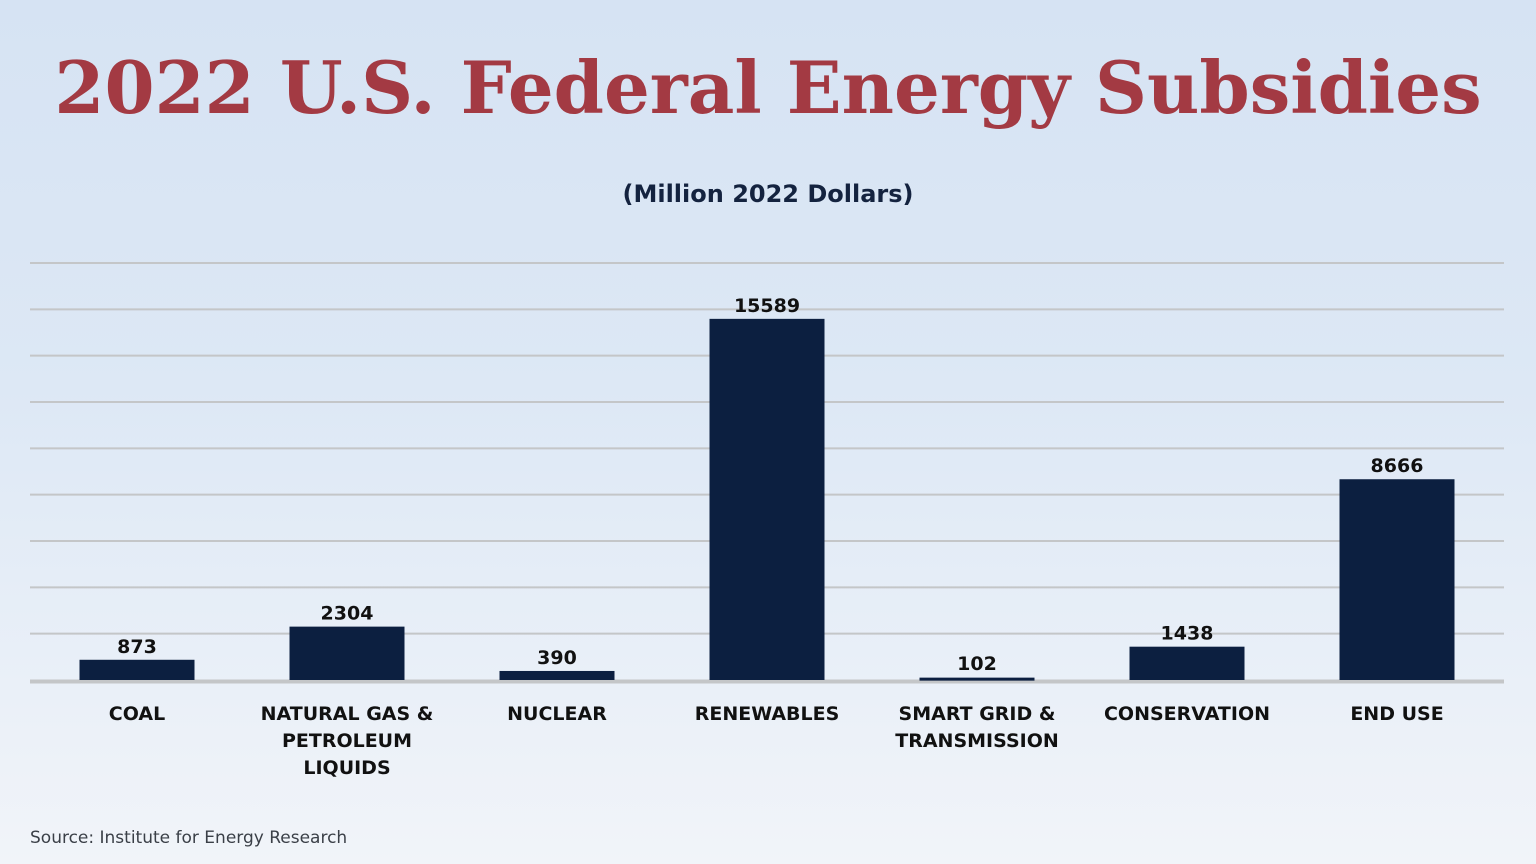 This screenshot has width=1536, height=864. Describe the element at coordinates (137, 714) in the screenshot. I see `category-label: COAL` at that location.